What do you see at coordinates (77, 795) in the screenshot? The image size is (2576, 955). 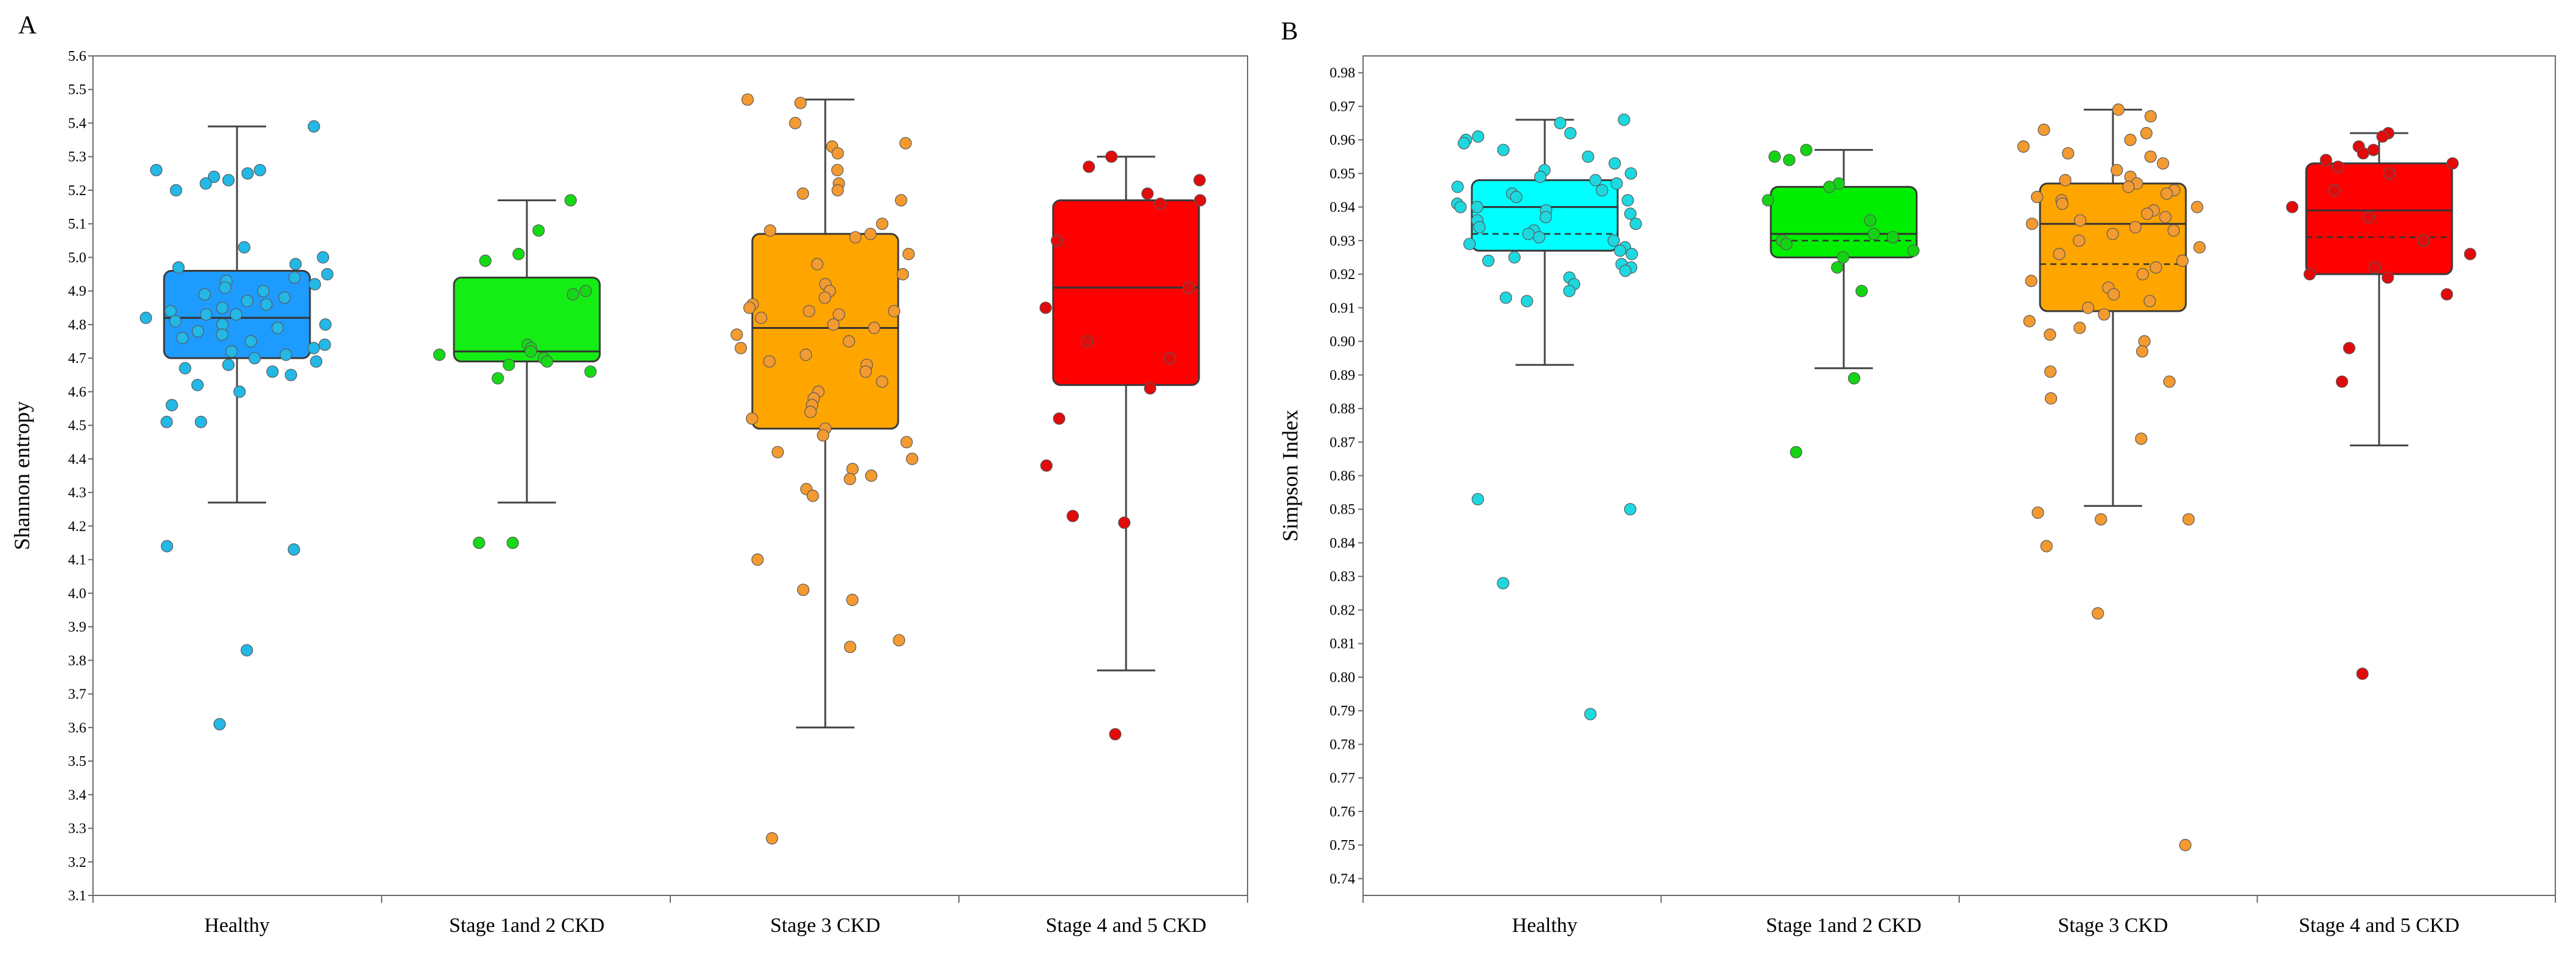 I see `y-tick-label: 3.4` at bounding box center [77, 795].